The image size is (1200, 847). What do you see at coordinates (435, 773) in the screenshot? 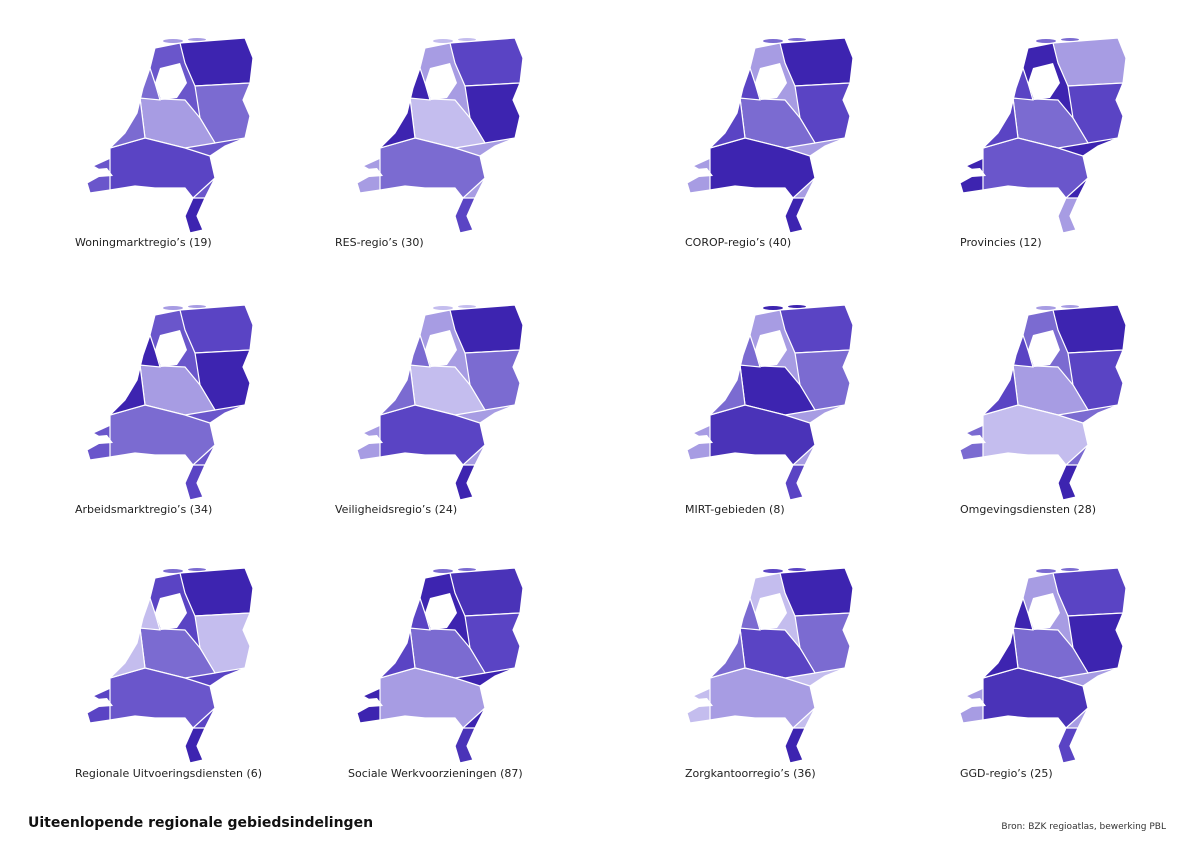
I see `map-label: Sociale Werkvoorzieningen (87)` at bounding box center [435, 773].